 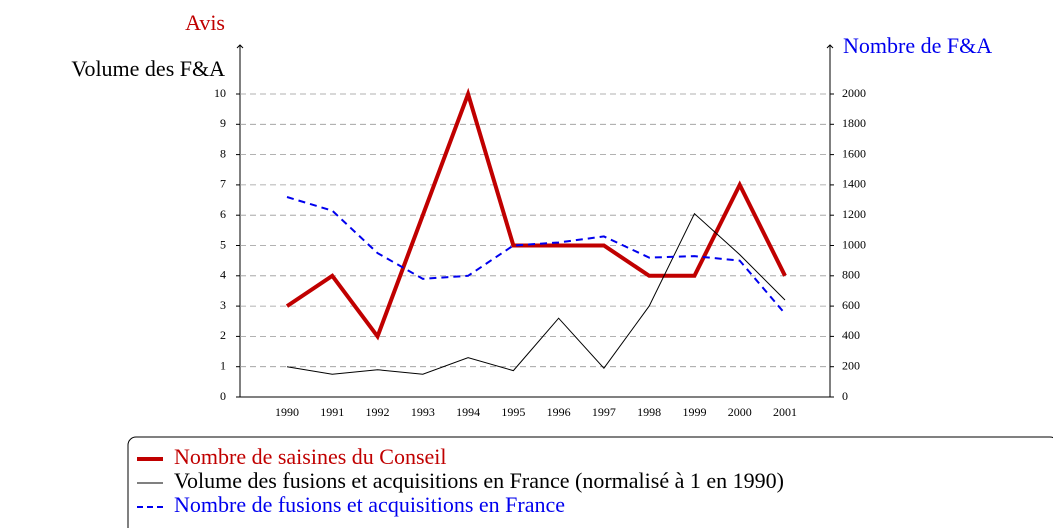 I want to click on y2-tick-label: 600, so click(x=851, y=305).